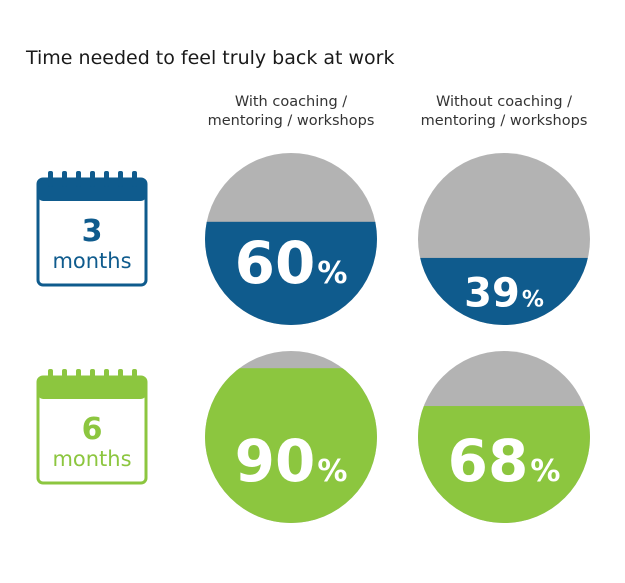 The image size is (625, 583). Describe the element at coordinates (291, 102) in the screenshot. I see `column-header-with-line1: With coaching /` at that location.